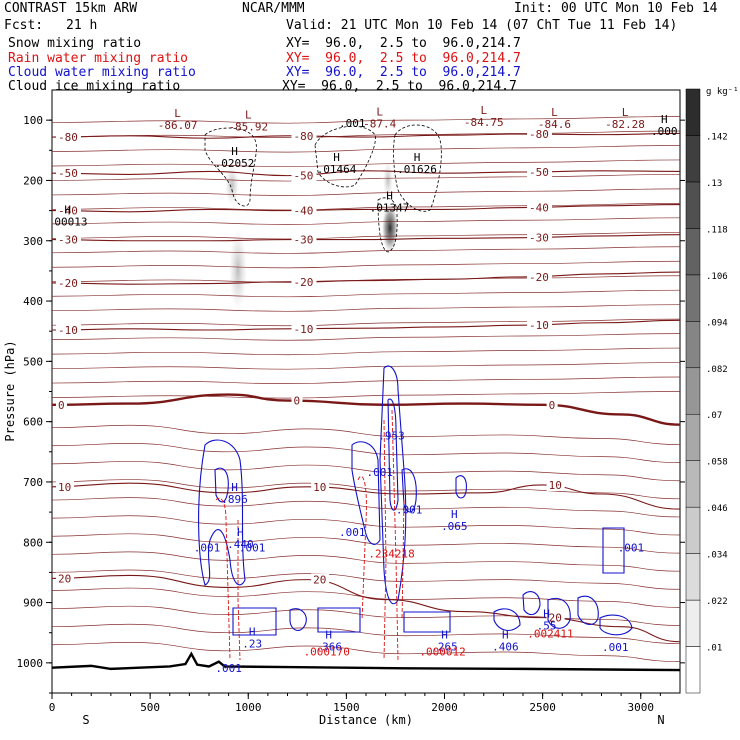  I want to click on x-tick-label: 500, so click(150, 707).